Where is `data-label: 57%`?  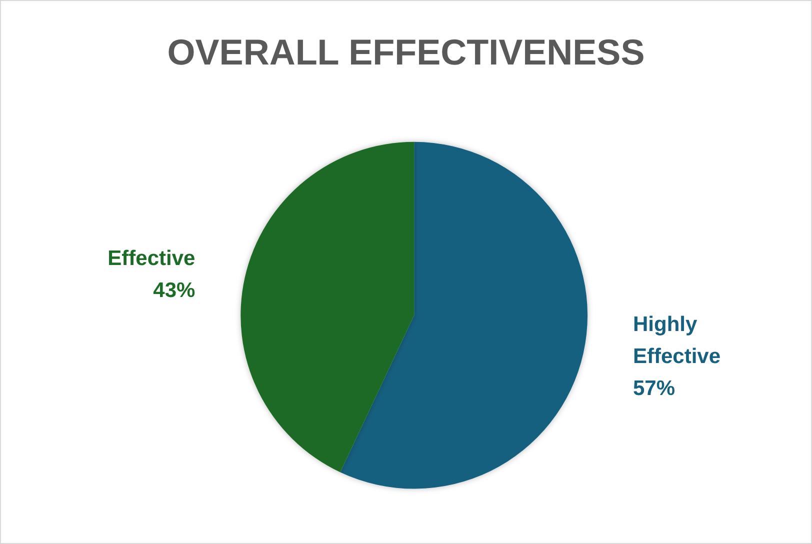
data-label: 57% is located at coordinates (654, 388).